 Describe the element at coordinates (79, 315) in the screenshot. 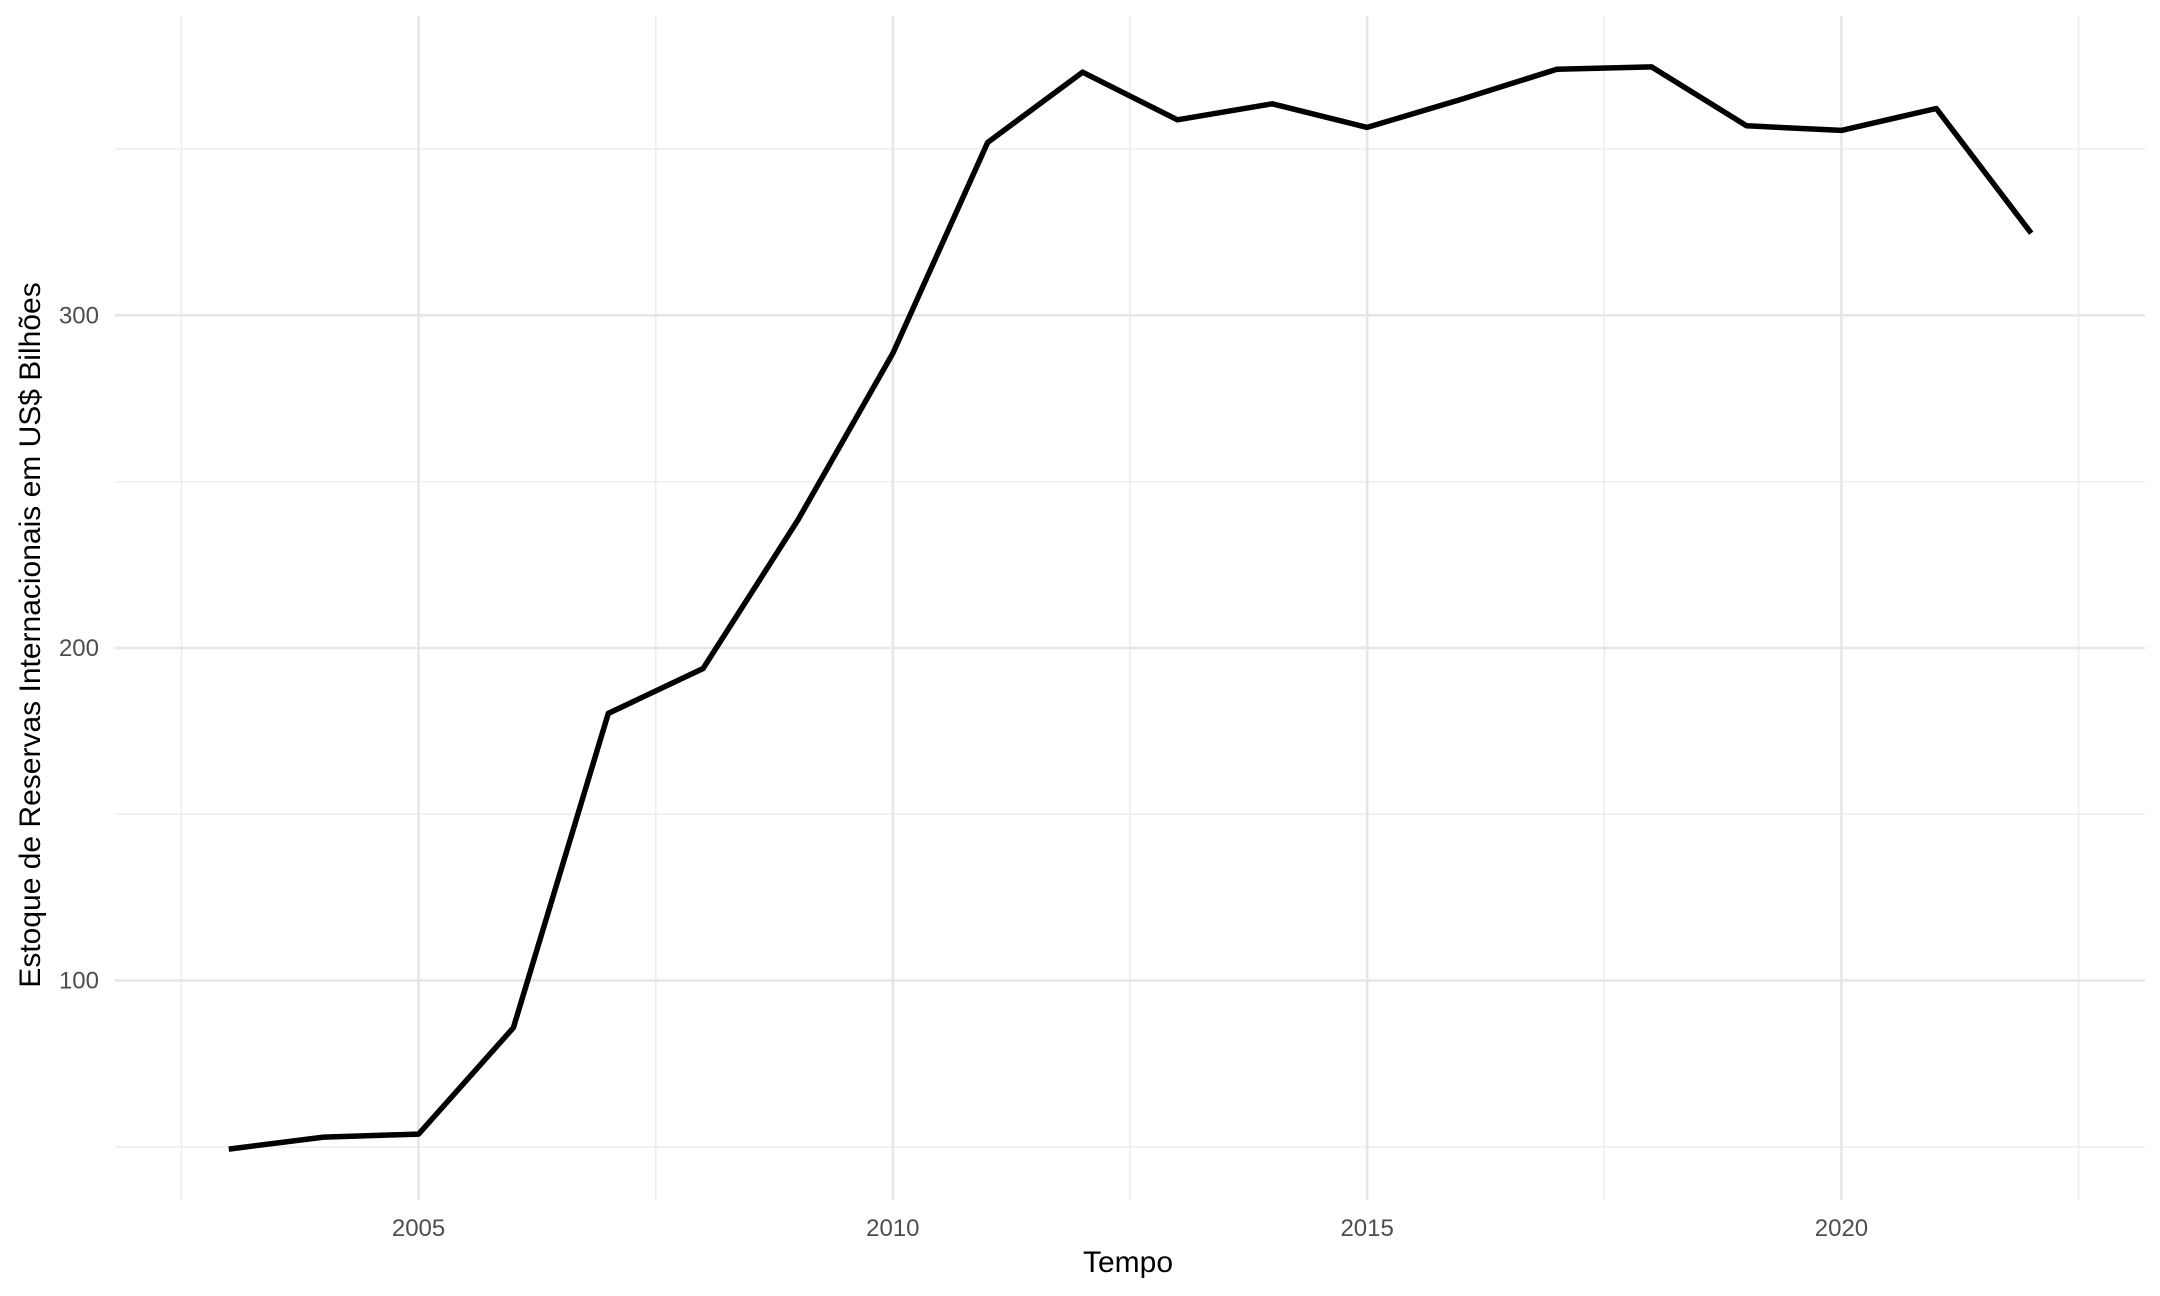

I see `y-tick-label: 300` at that location.